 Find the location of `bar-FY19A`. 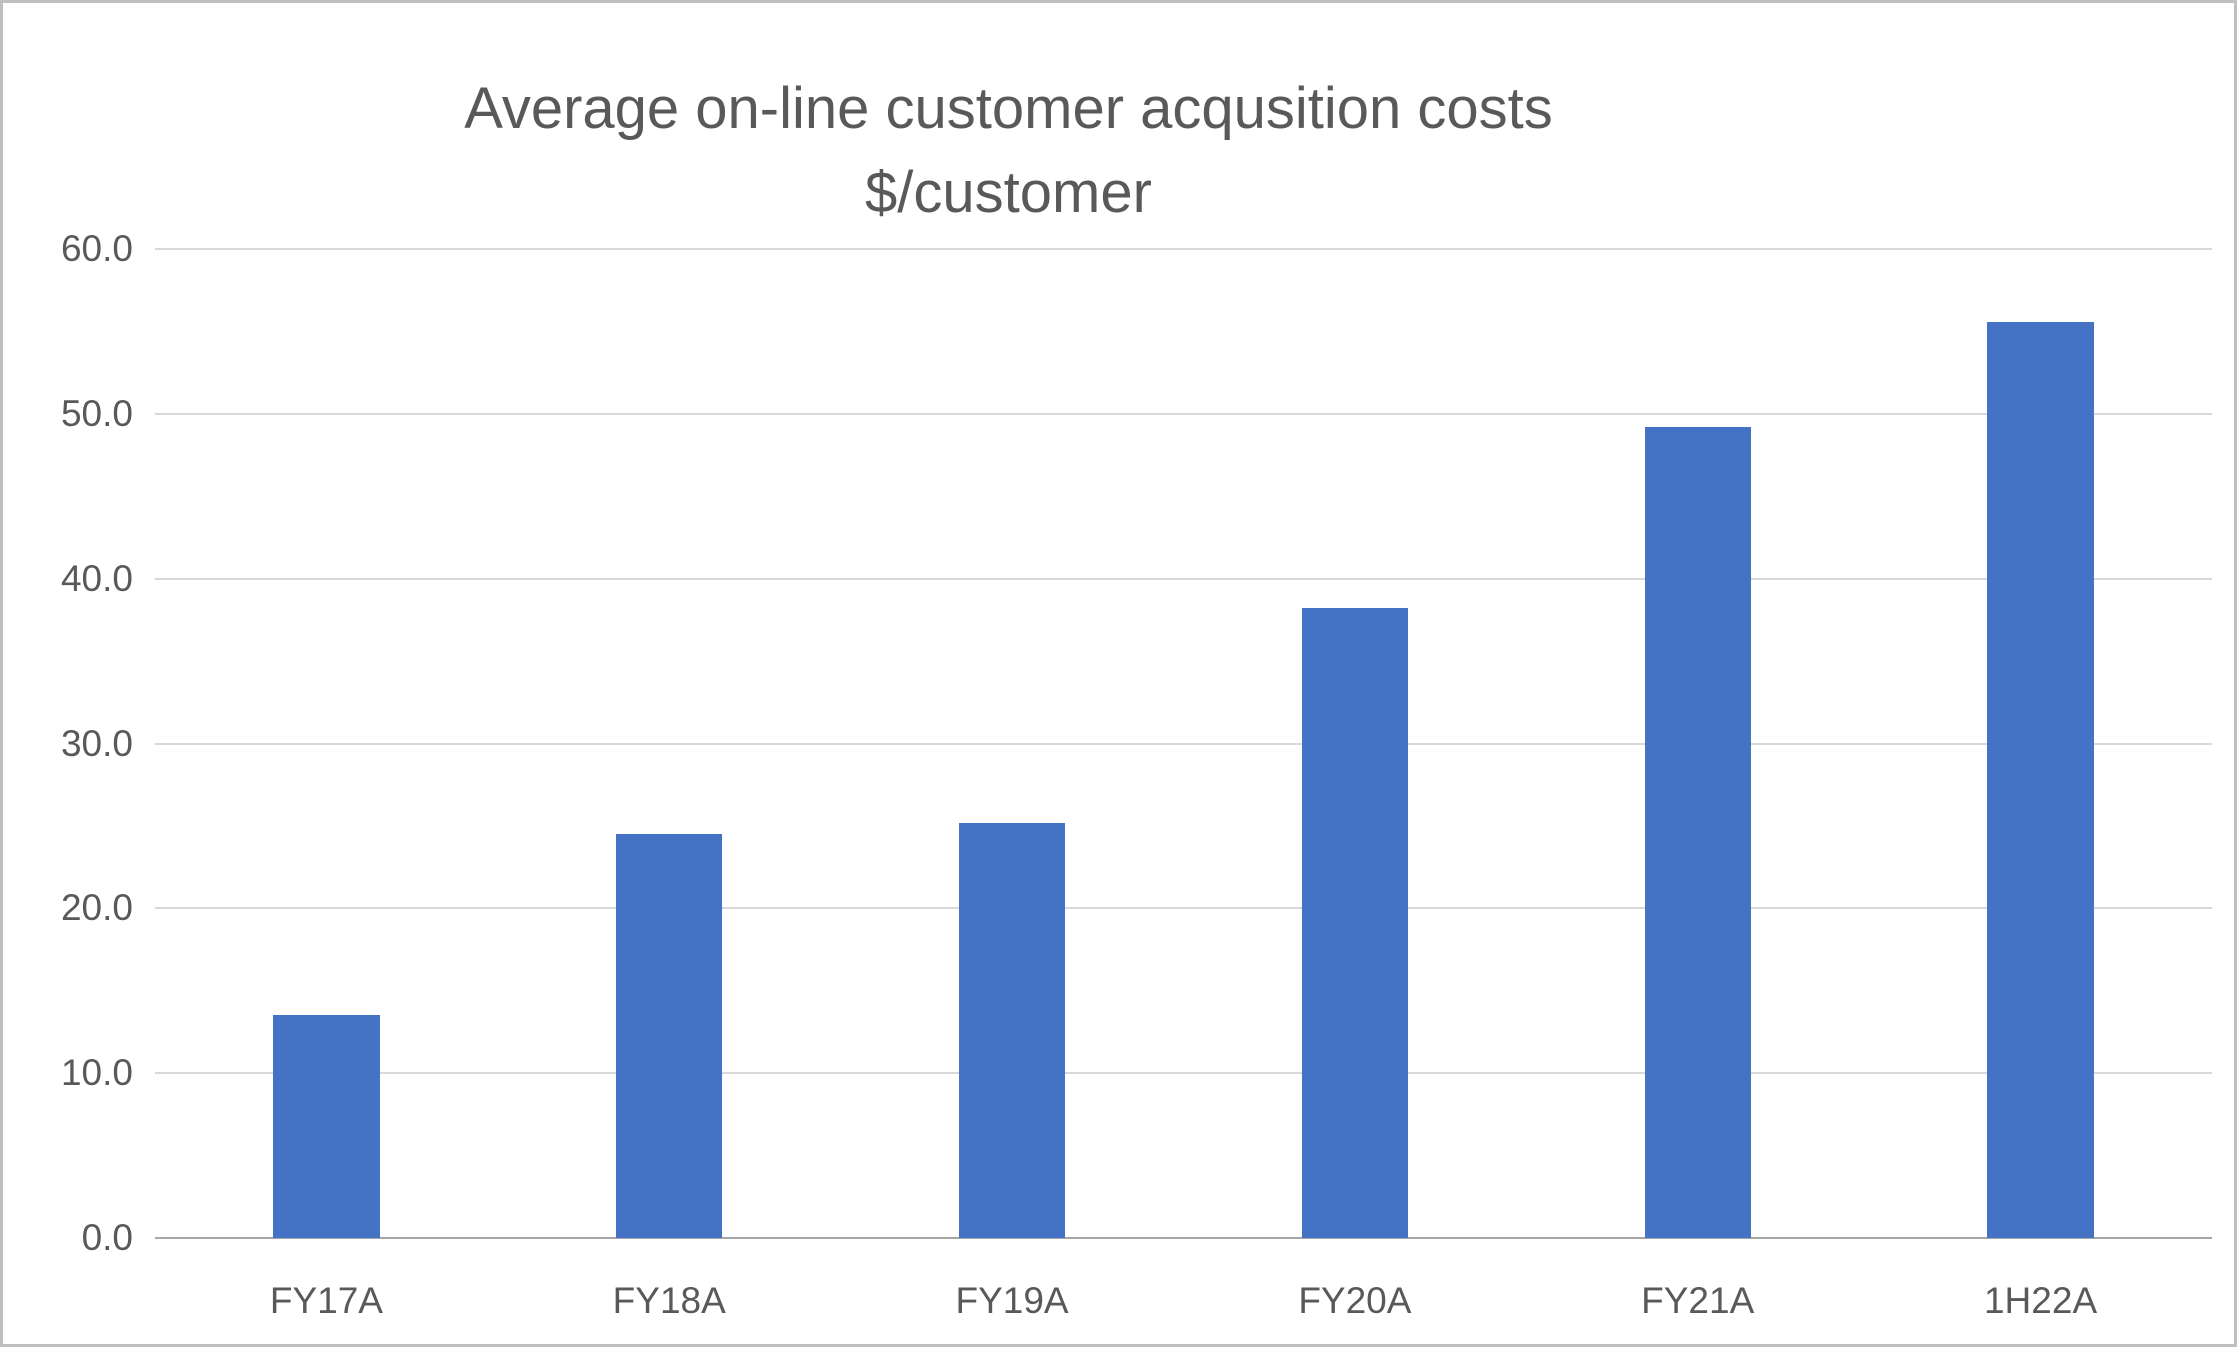

bar-FY19A is located at coordinates (1012, 1030).